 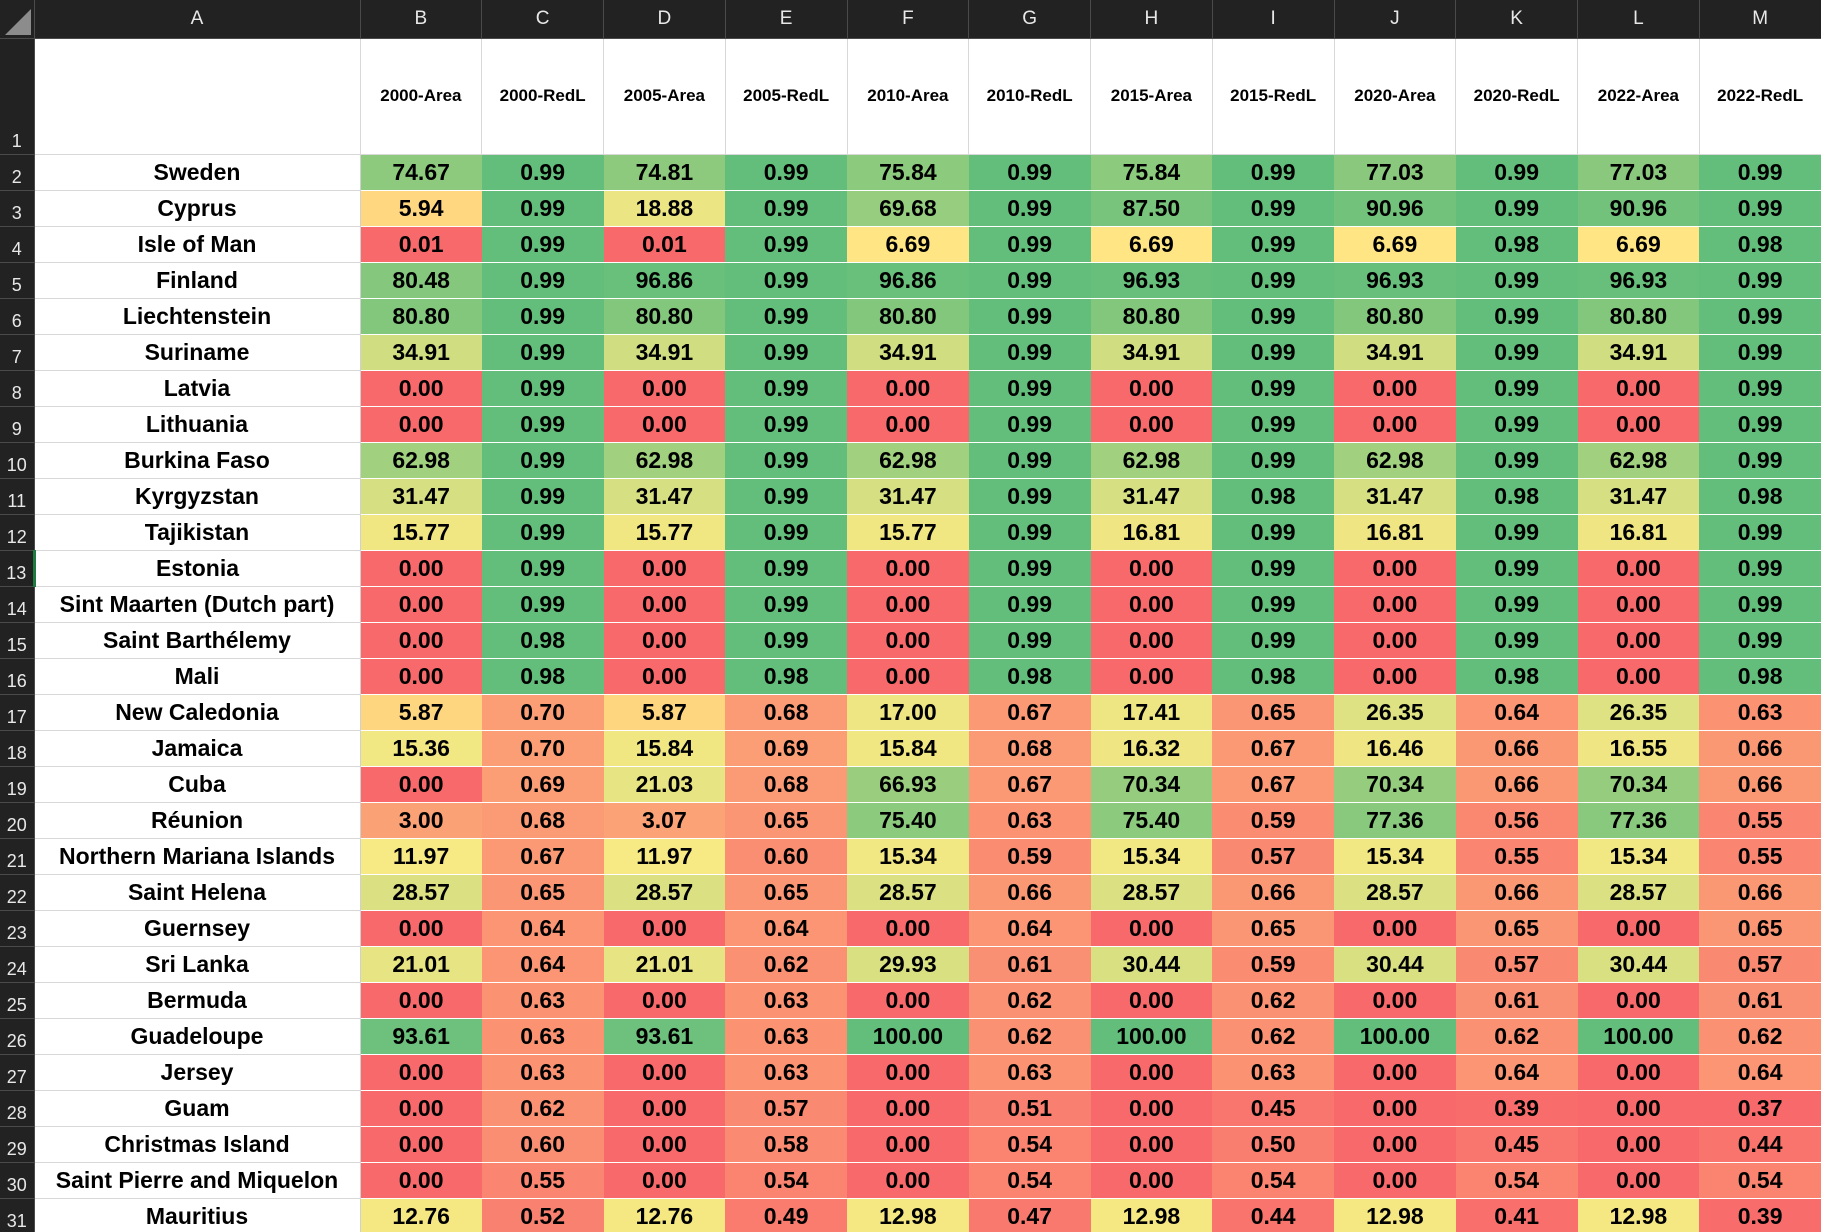 What do you see at coordinates (1029, 928) in the screenshot?
I see `redlist-value-cell: 0.64` at bounding box center [1029, 928].